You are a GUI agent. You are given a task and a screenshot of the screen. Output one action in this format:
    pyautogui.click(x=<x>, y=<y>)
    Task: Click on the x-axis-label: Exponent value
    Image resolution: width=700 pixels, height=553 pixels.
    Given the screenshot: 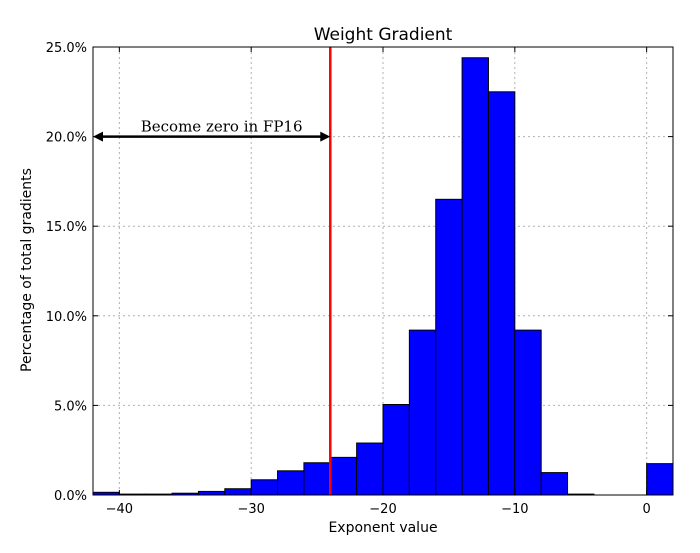 What is the action you would take?
    pyautogui.click(x=382, y=528)
    